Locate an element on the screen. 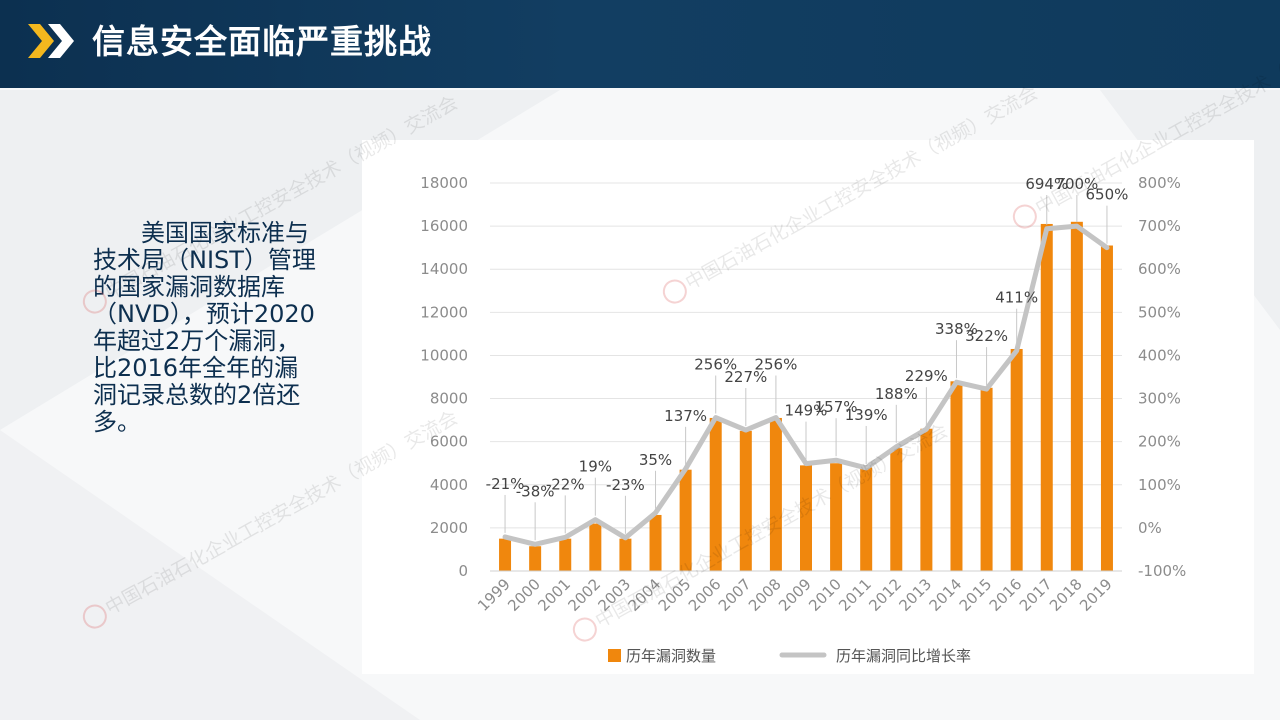 This screenshot has height=724, width=1280. bar-2010 is located at coordinates (836, 517).